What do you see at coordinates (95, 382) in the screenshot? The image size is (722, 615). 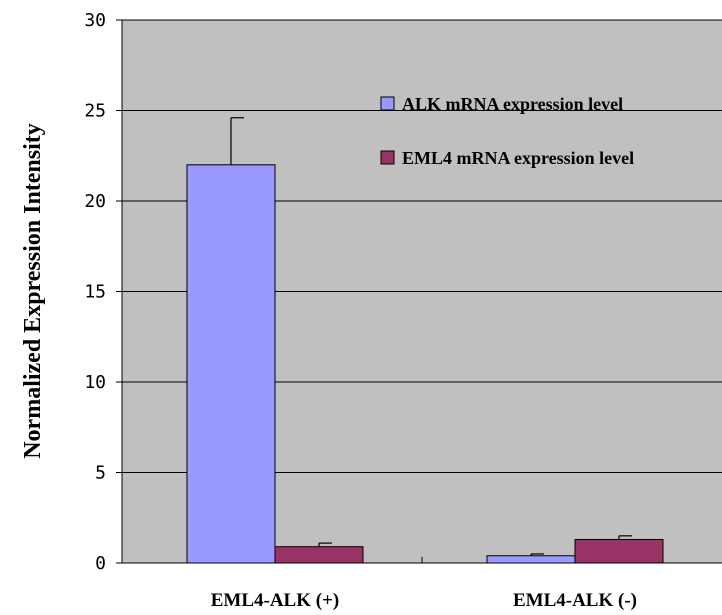 I see `y-tick-label: 10` at bounding box center [95, 382].